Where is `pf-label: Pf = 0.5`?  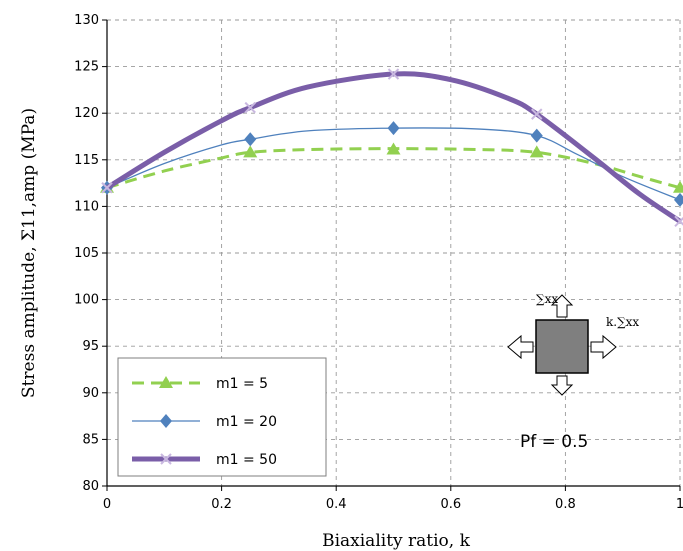 pf-label: Pf = 0.5 is located at coordinates (554, 442).